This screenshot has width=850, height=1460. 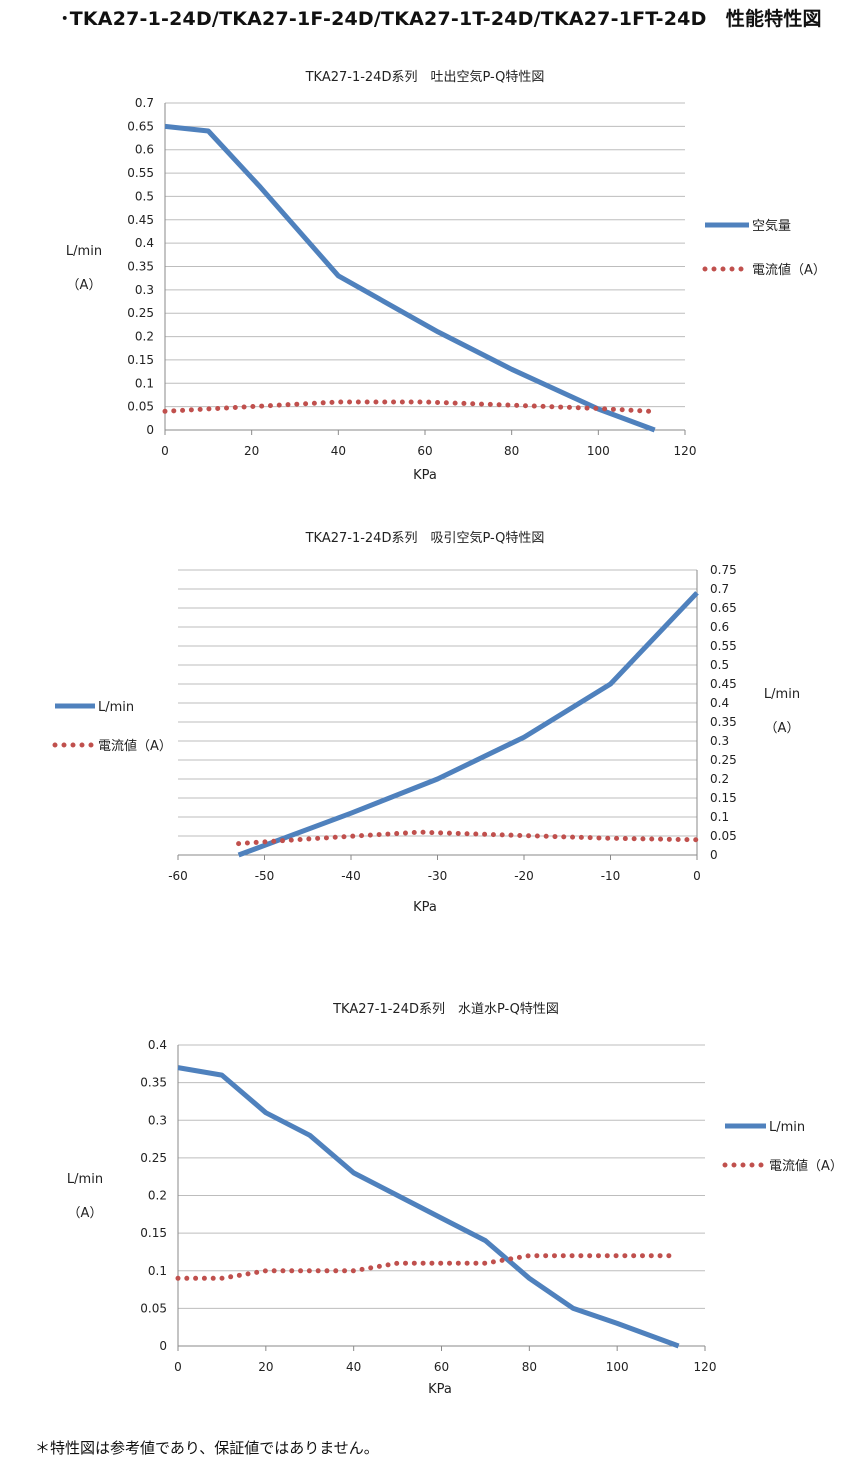 I want to click on x-tick-label: -10, so click(x=611, y=876).